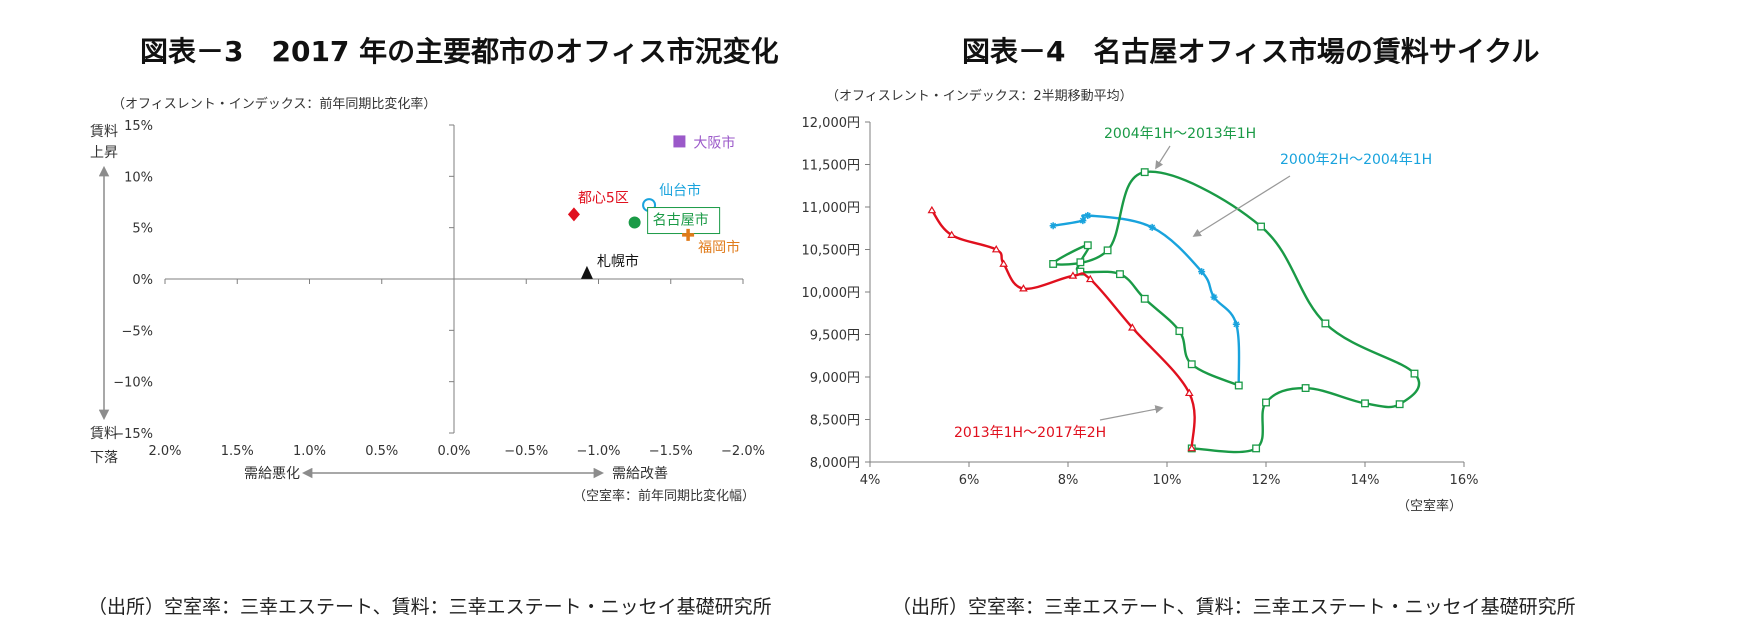  I want to click on left-source-note: （出所）空室率：三幸エステート、賃料：三幸エステート・ニッセイ基礎研究所, so click(430, 607).